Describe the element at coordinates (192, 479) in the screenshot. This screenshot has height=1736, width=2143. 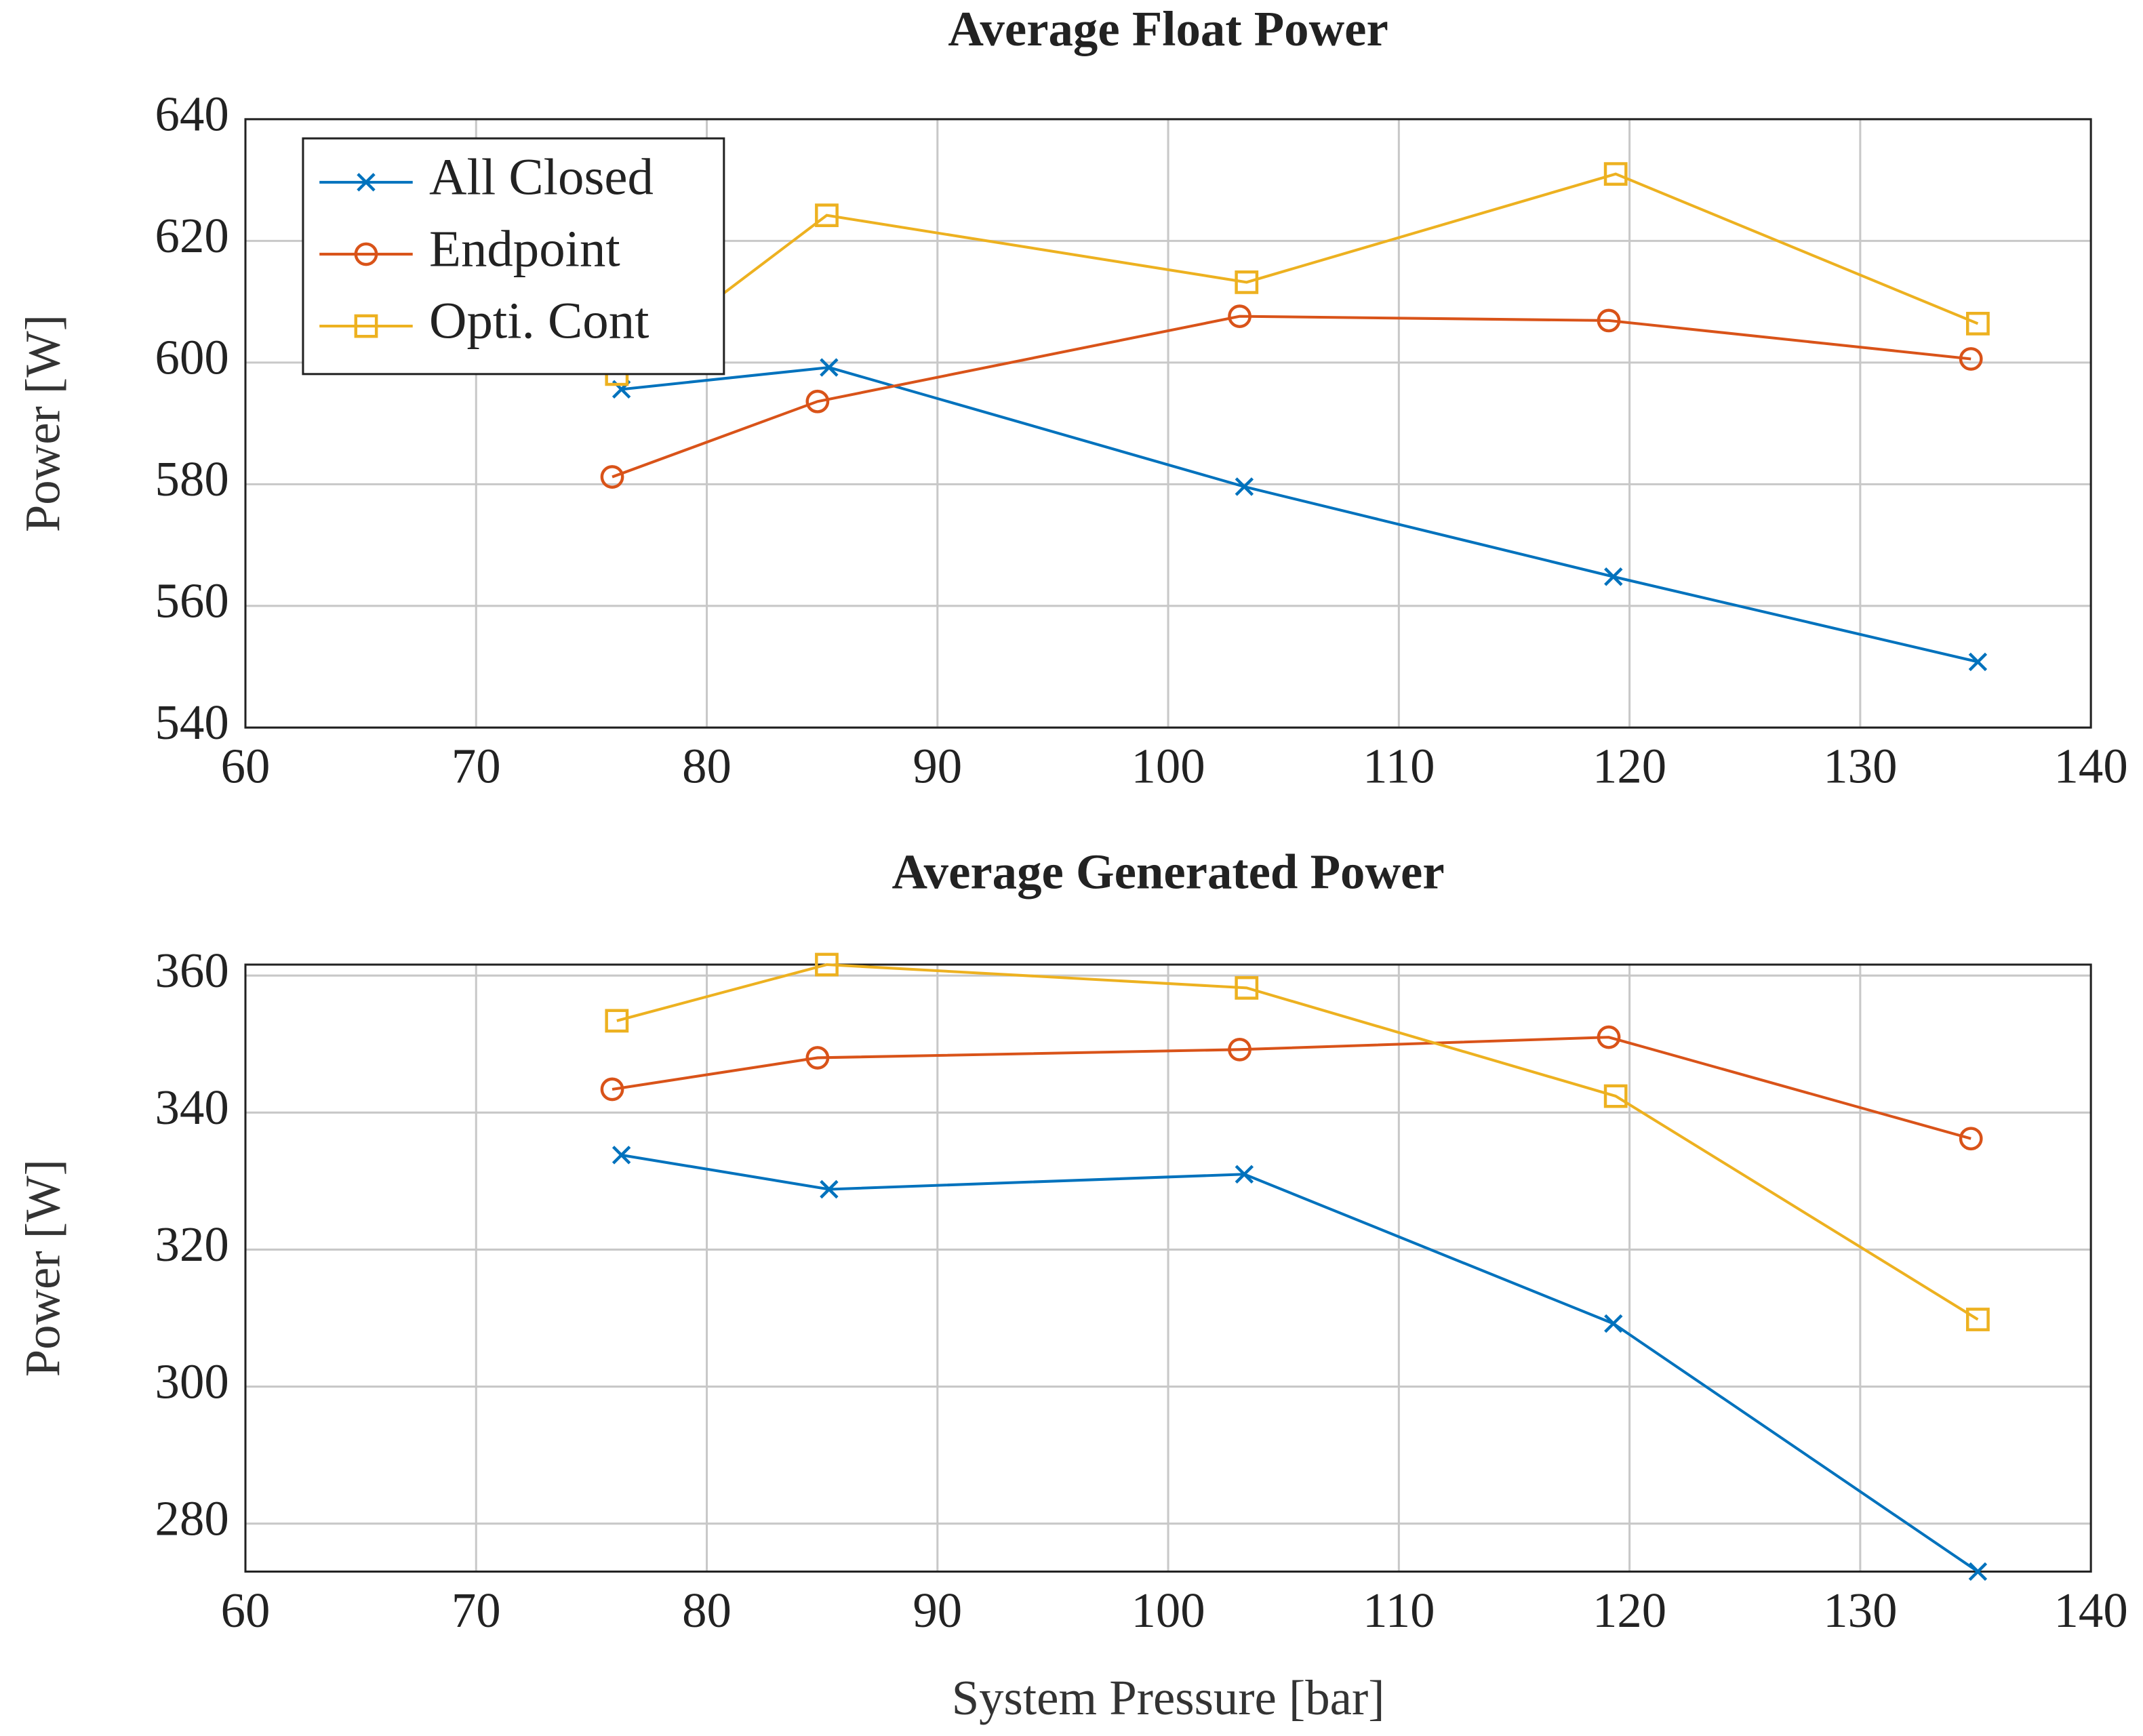
I see `y-tick-label: 580` at that location.